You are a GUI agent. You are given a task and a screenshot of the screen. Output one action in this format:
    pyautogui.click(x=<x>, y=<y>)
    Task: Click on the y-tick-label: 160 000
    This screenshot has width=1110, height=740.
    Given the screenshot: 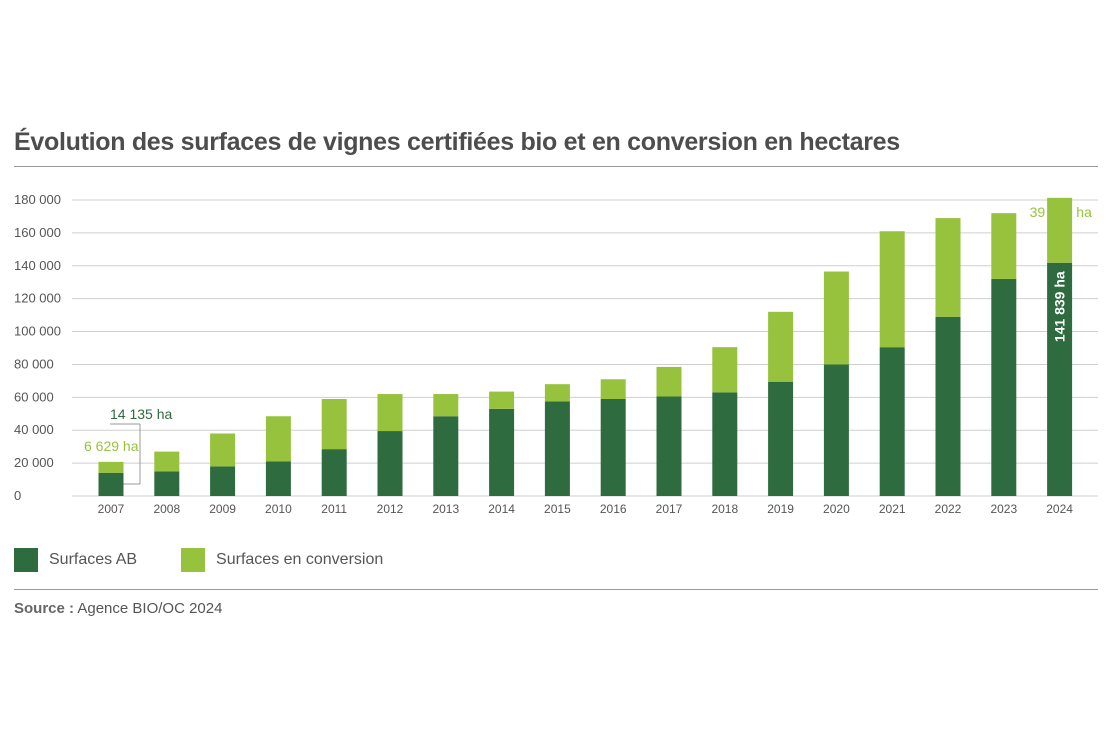 What is the action you would take?
    pyautogui.click(x=37, y=232)
    